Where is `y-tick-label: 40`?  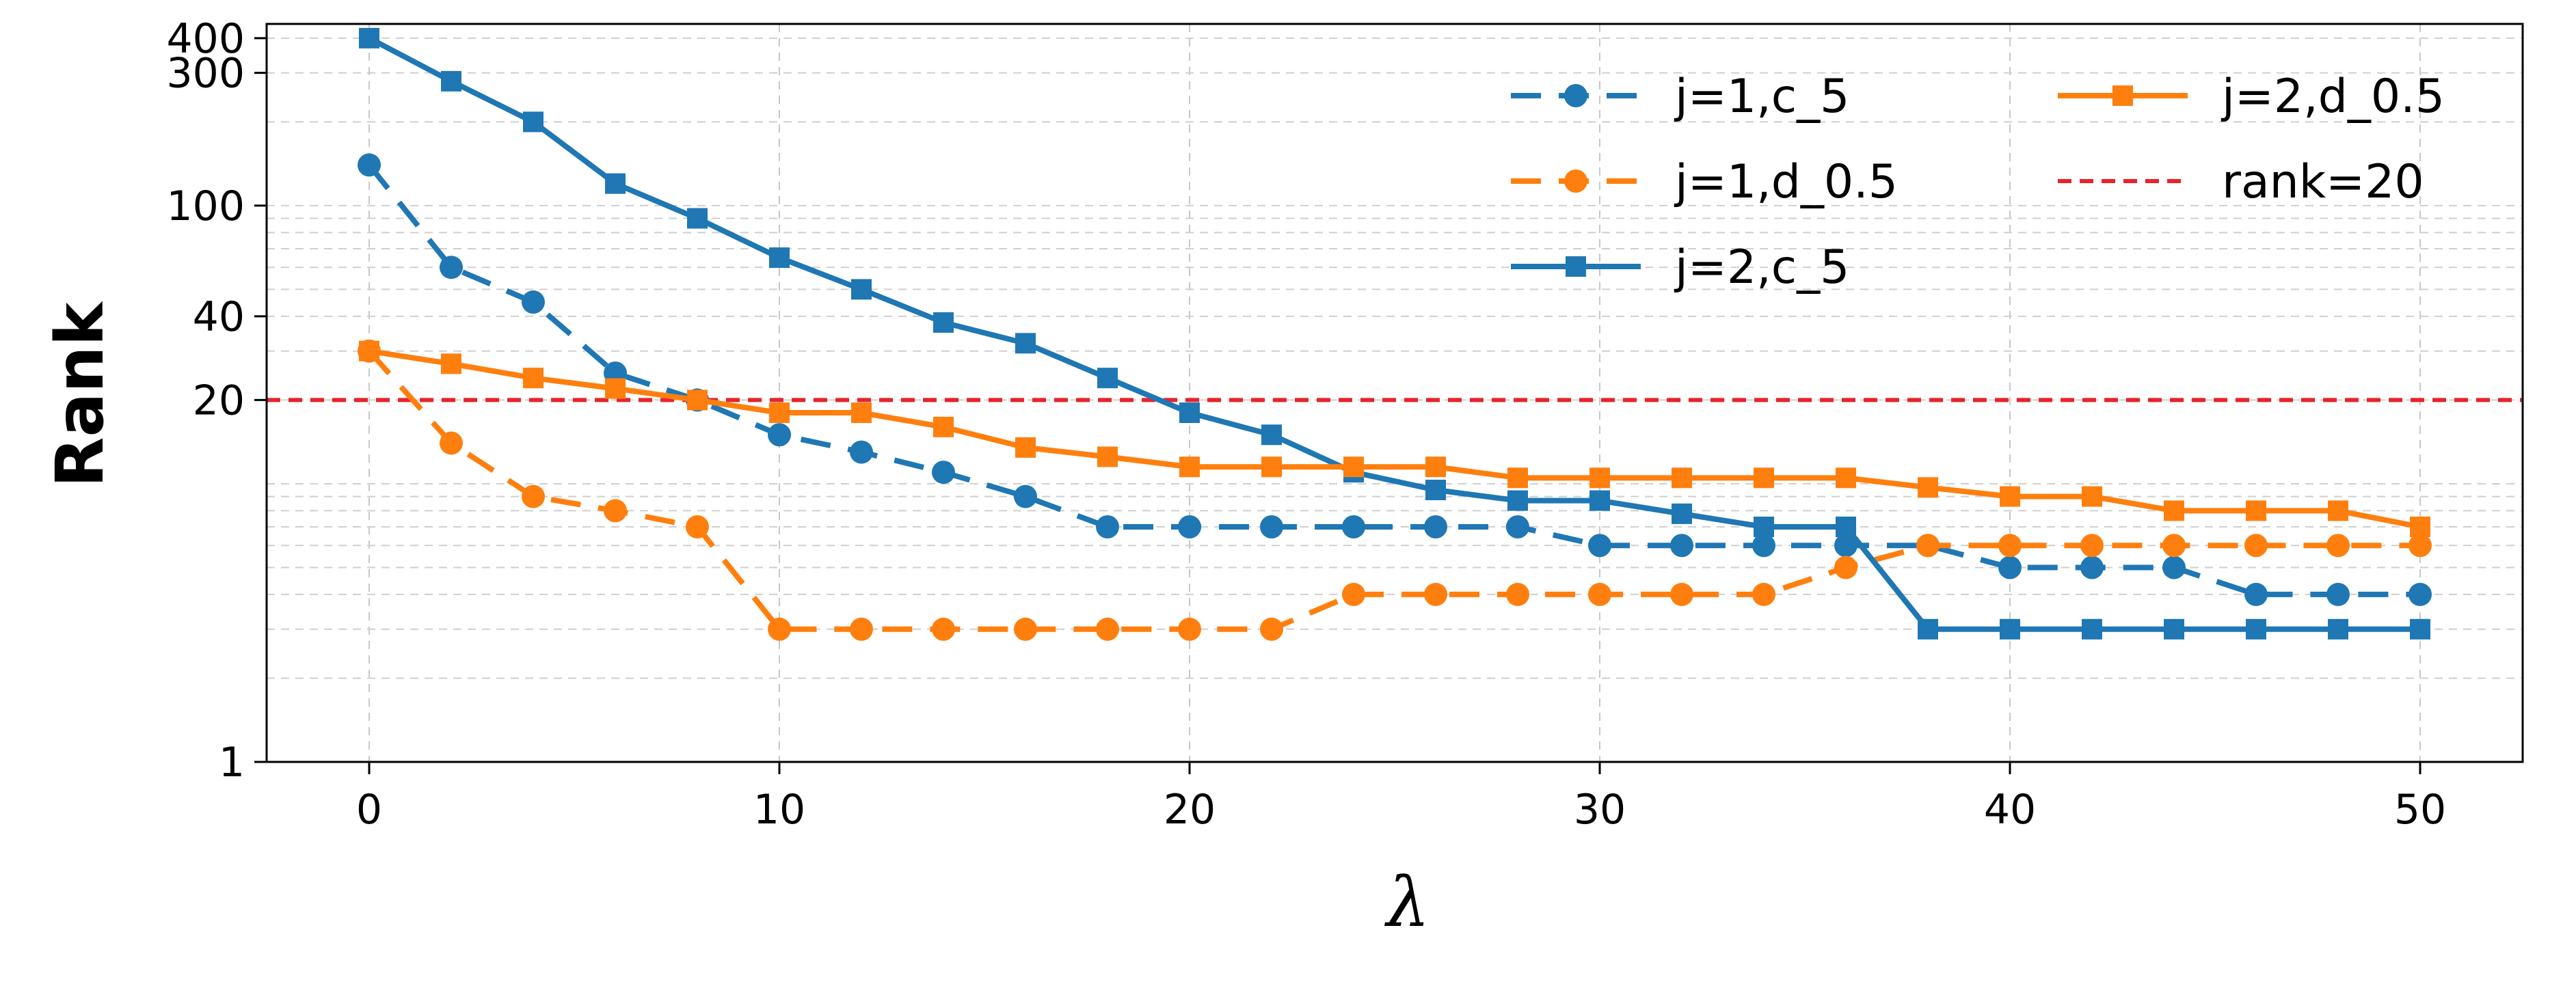 y-tick-label: 40 is located at coordinates (219, 317).